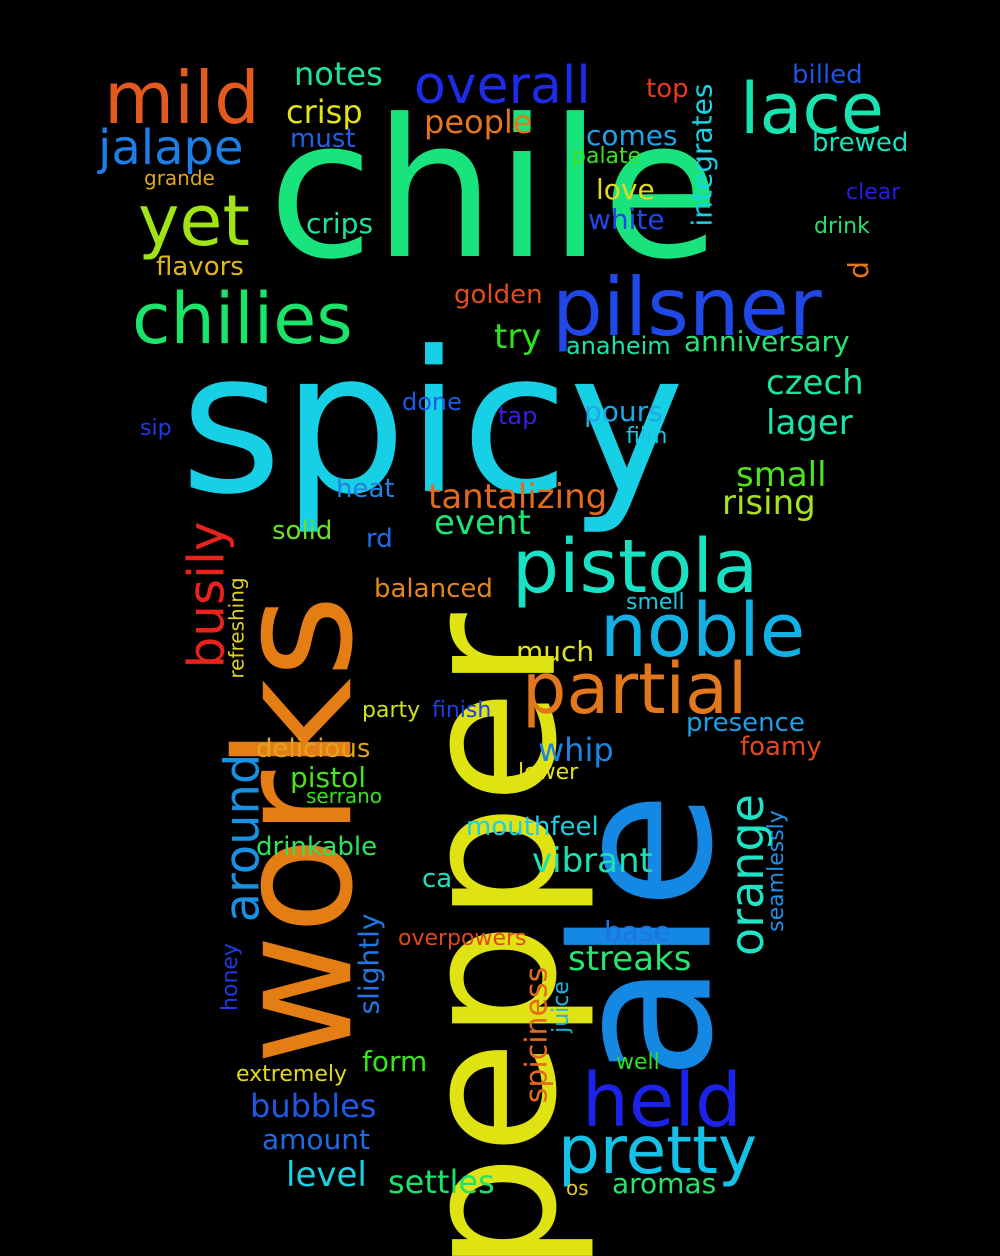 The width and height of the screenshot is (1000, 1256). I want to click on word-pilsner: pilsner, so click(687, 307).